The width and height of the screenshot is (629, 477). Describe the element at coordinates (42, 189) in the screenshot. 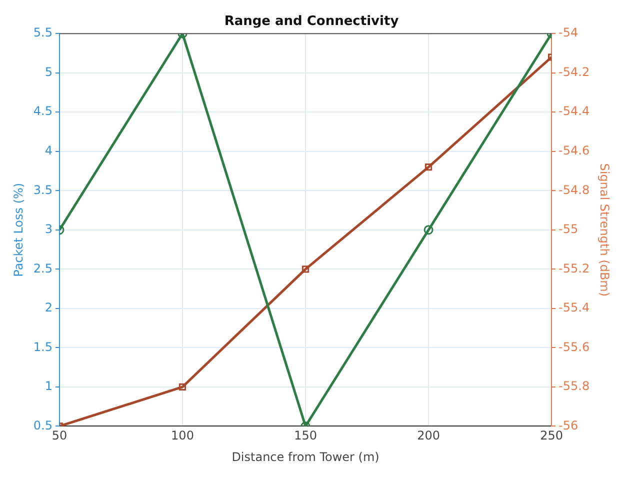

I see `y-tick-label: 3.5` at that location.